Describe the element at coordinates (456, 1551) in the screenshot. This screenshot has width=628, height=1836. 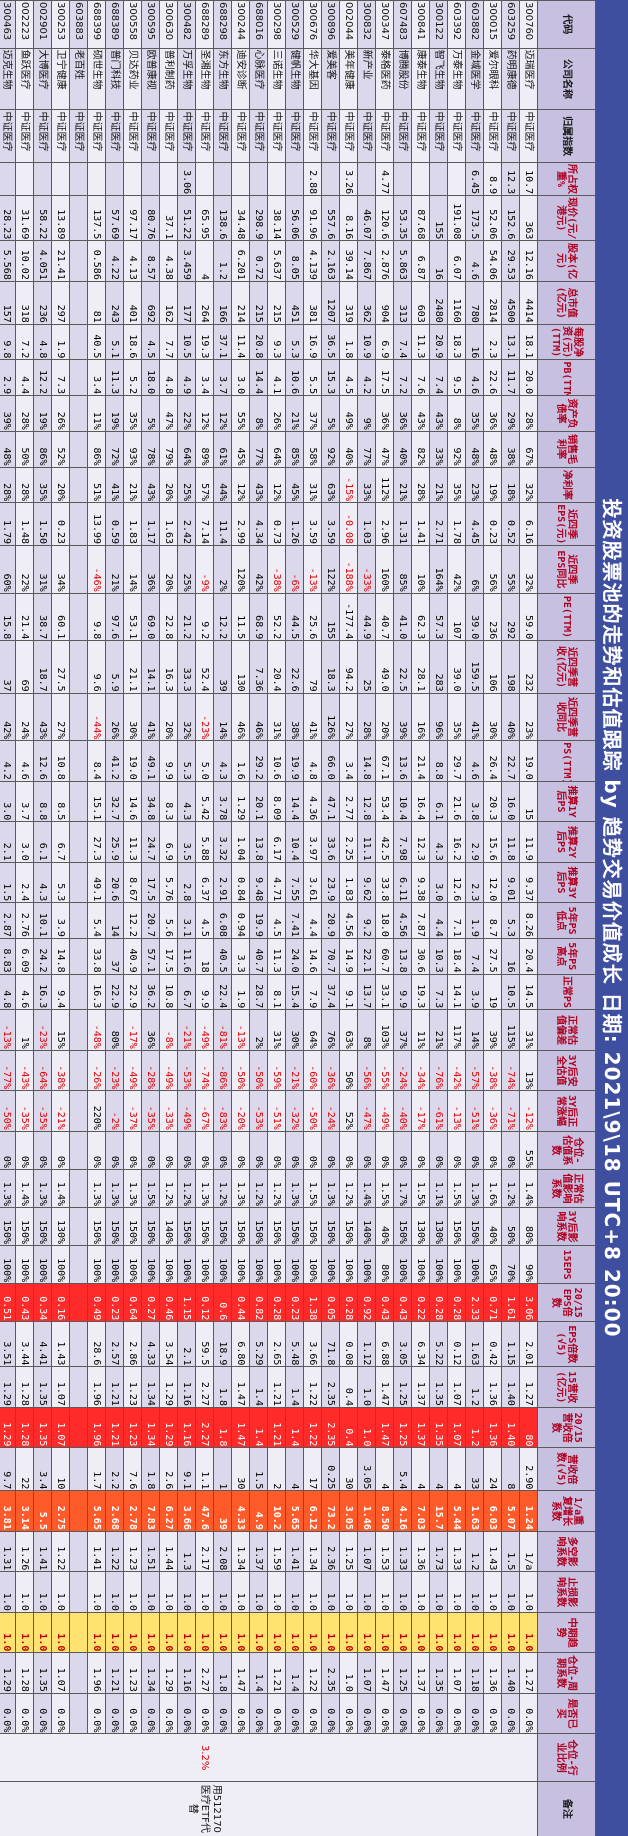
I see `table-cell: 1.33` at that location.